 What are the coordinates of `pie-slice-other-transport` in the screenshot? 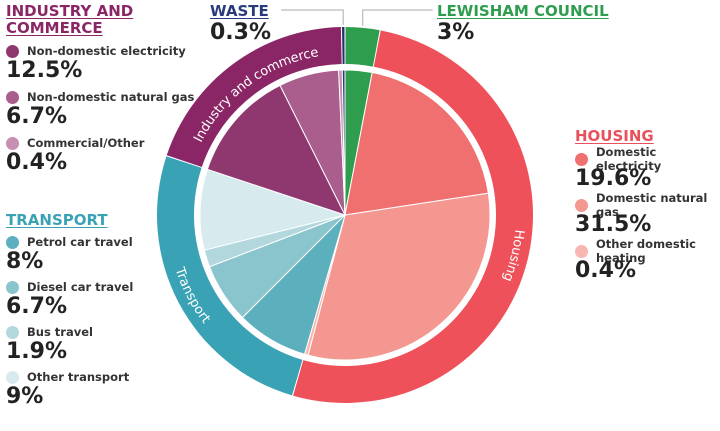 It's located at (273, 209).